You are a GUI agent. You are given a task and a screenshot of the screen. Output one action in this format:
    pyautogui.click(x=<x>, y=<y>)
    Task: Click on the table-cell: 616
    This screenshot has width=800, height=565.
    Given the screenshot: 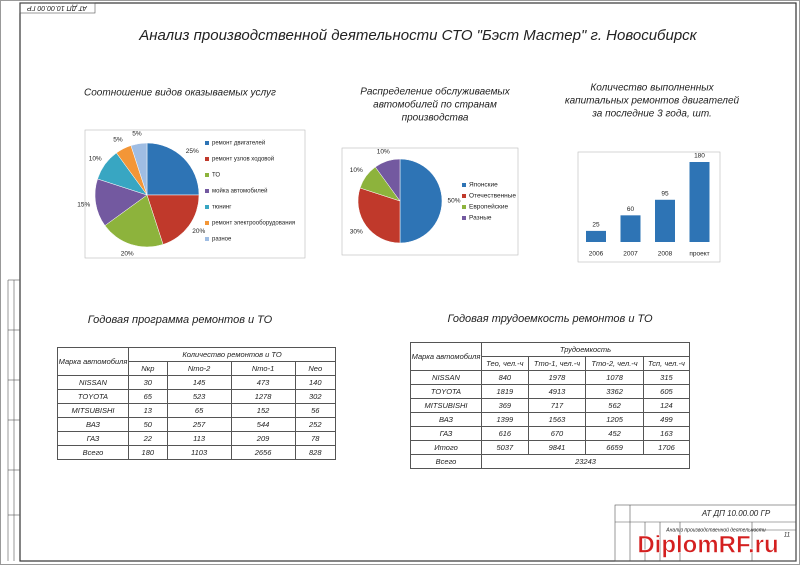 What is the action you would take?
    pyautogui.click(x=505, y=433)
    